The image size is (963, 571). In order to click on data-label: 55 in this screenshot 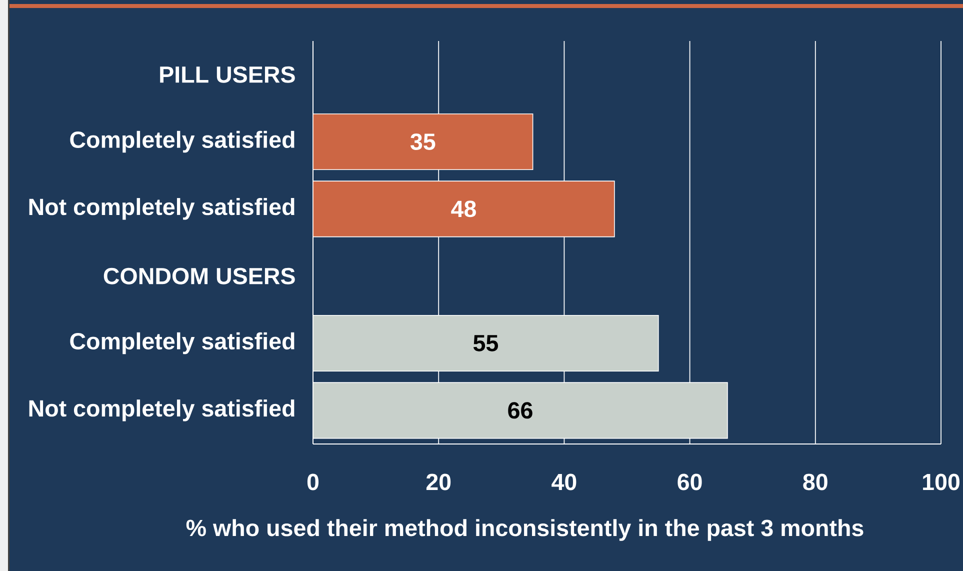, I will do `click(485, 343)`.